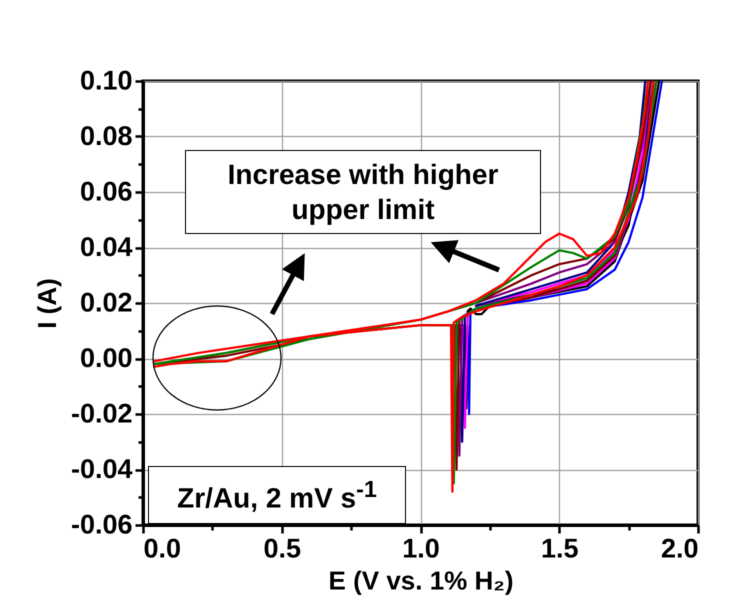 The height and width of the screenshot is (610, 732). What do you see at coordinates (106, 81) in the screenshot?
I see `y-tick-label: 0.10` at bounding box center [106, 81].